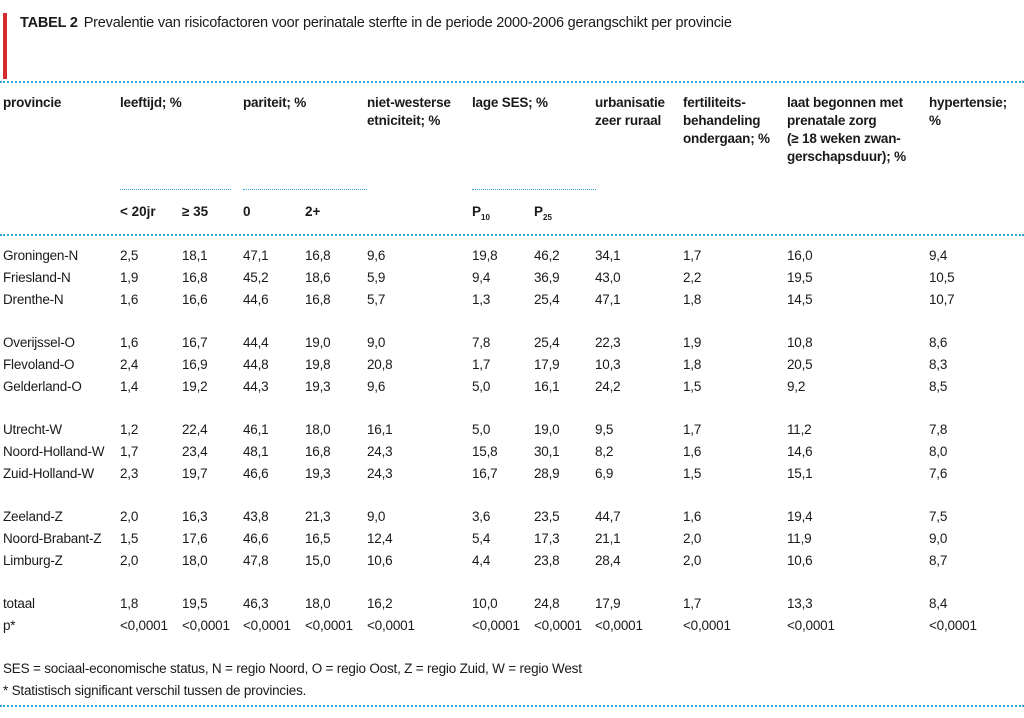 This screenshot has height=718, width=1024. I want to click on table-label: TABEL 2, so click(49, 23).